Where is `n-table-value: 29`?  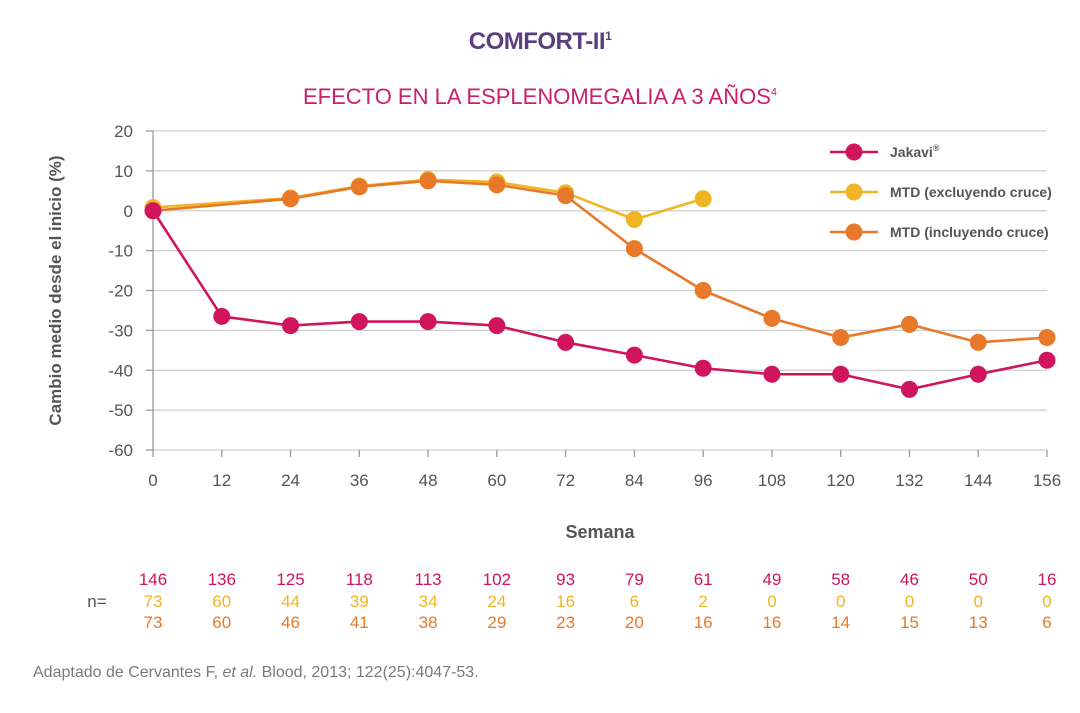
n-table-value: 29 is located at coordinates (496, 622).